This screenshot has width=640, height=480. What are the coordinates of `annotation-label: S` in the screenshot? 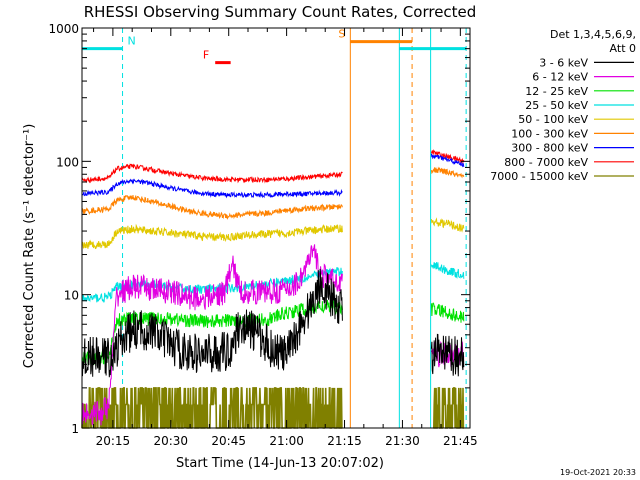 It's located at (341, 34).